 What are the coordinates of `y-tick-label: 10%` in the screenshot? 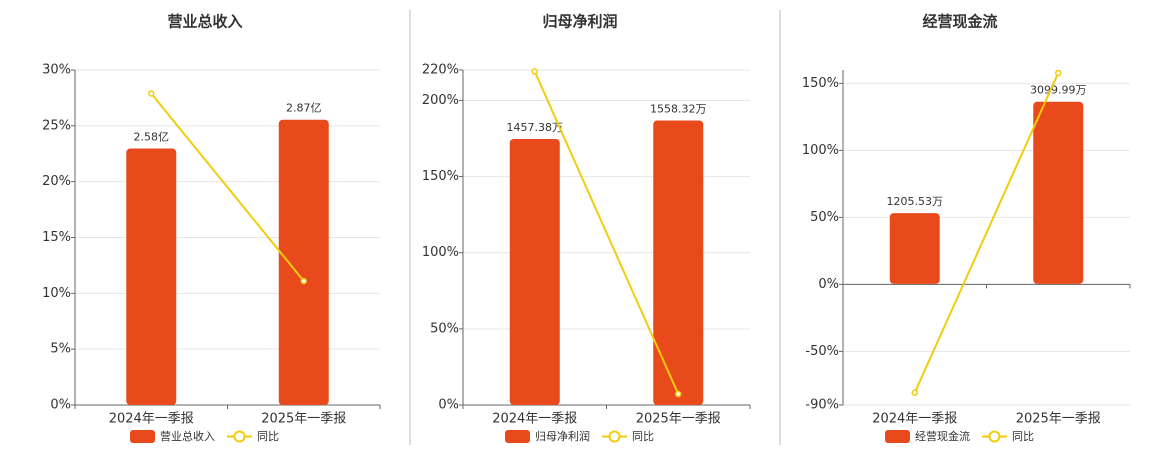 It's located at (56, 293).